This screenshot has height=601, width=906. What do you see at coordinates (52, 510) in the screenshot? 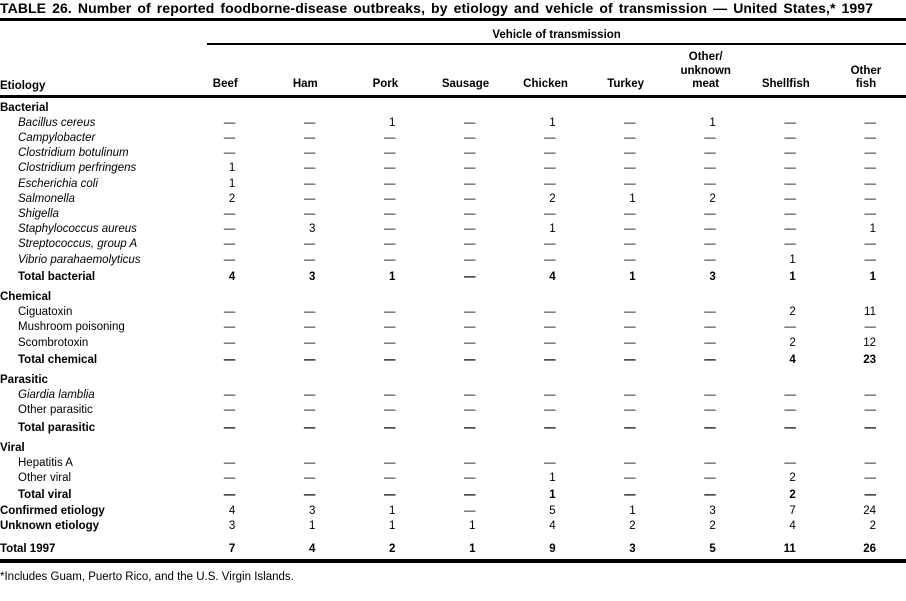
I see `row-label: Confirmed etiology` at bounding box center [52, 510].